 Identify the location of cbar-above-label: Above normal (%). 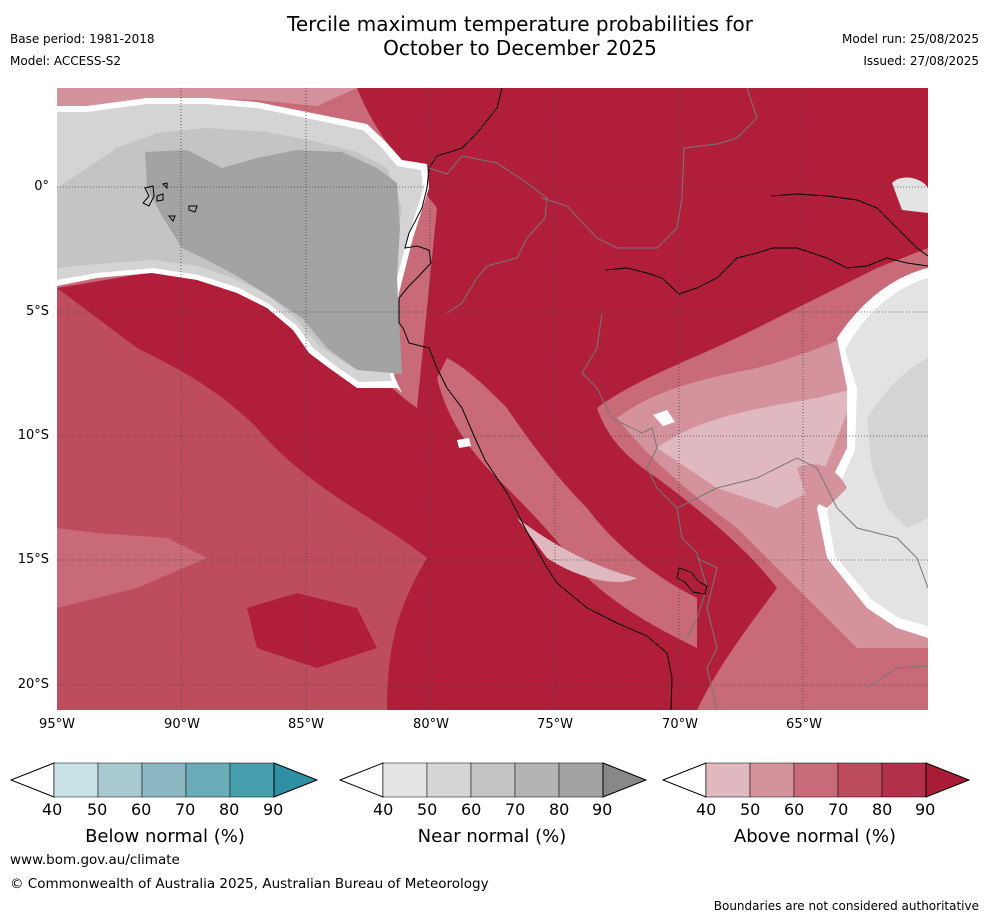
(815, 836).